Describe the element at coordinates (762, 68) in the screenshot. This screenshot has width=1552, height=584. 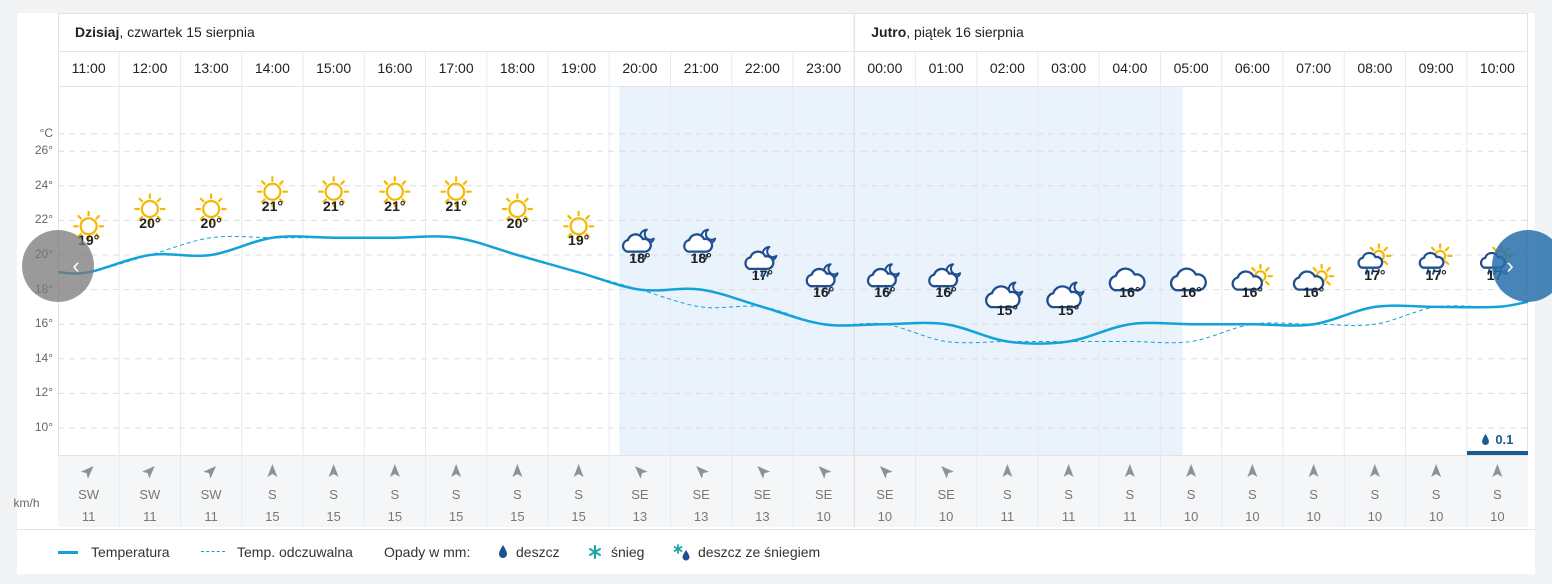
I see `hour-label: 22:00` at that location.